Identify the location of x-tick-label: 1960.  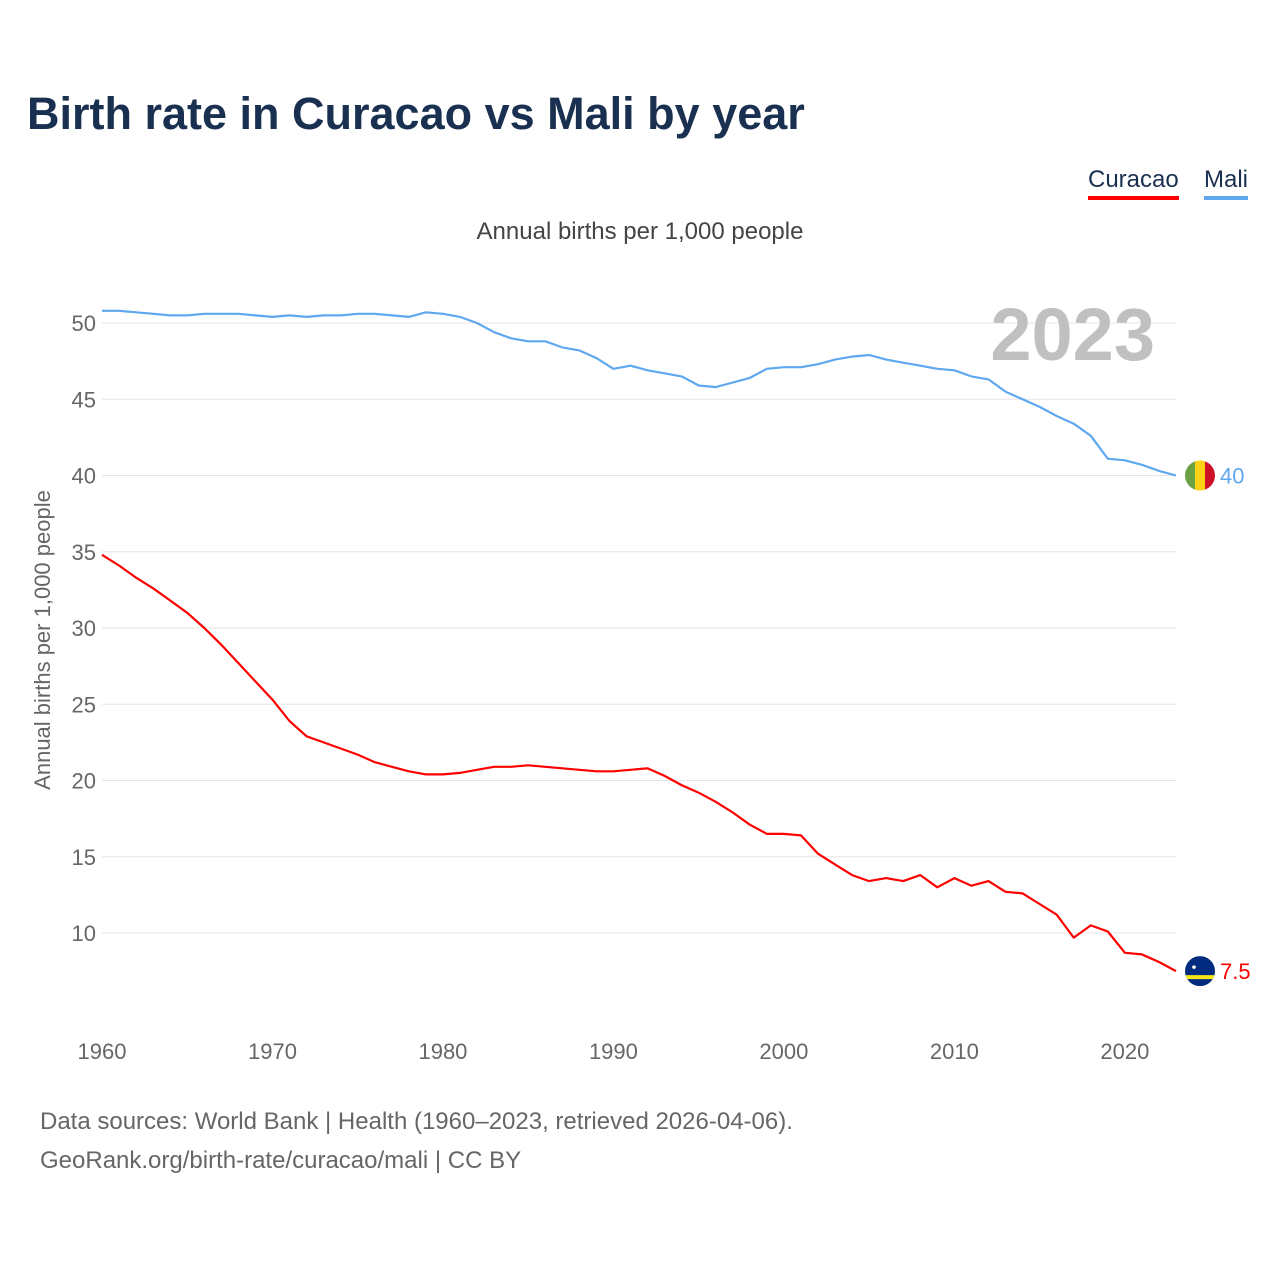
(102, 1051).